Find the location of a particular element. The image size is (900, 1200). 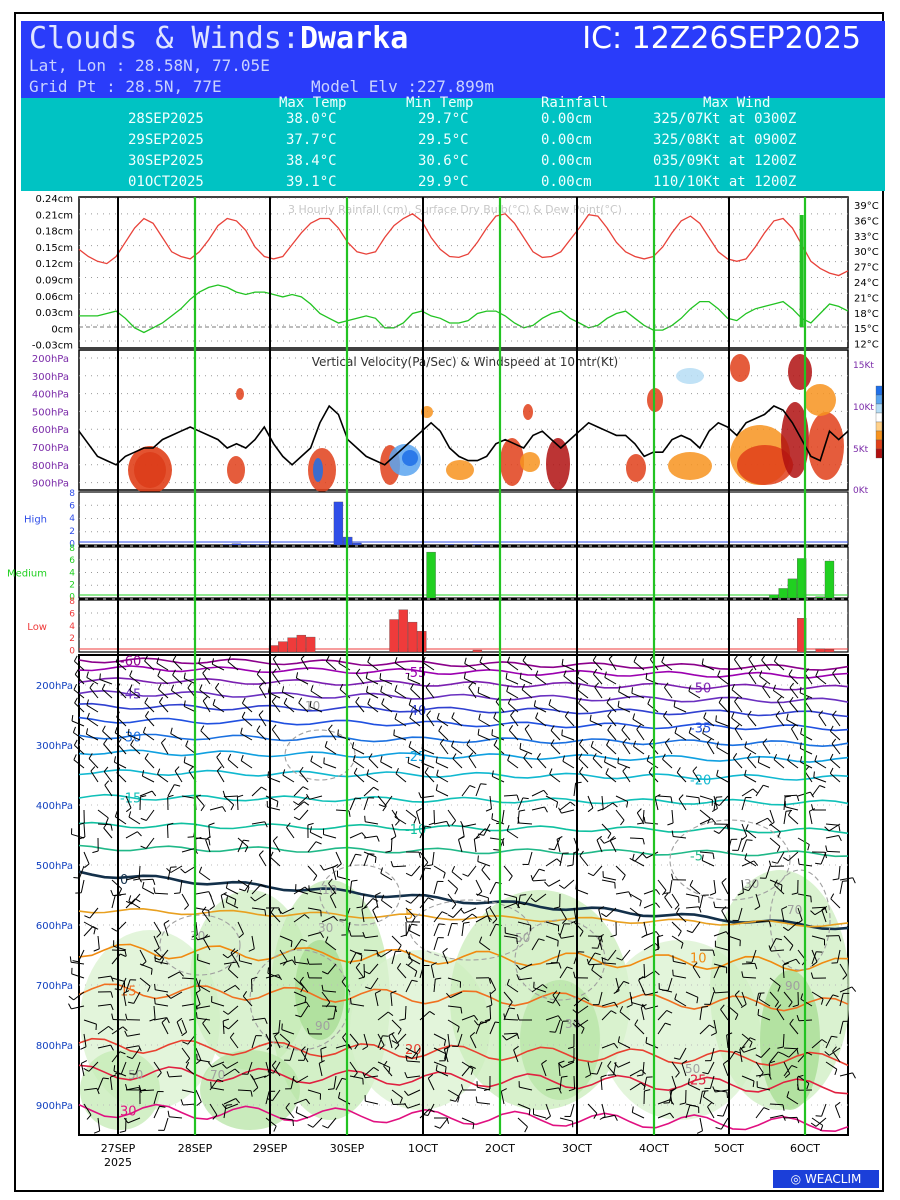

pressure-tick-label: 200hPa is located at coordinates (50, 359).